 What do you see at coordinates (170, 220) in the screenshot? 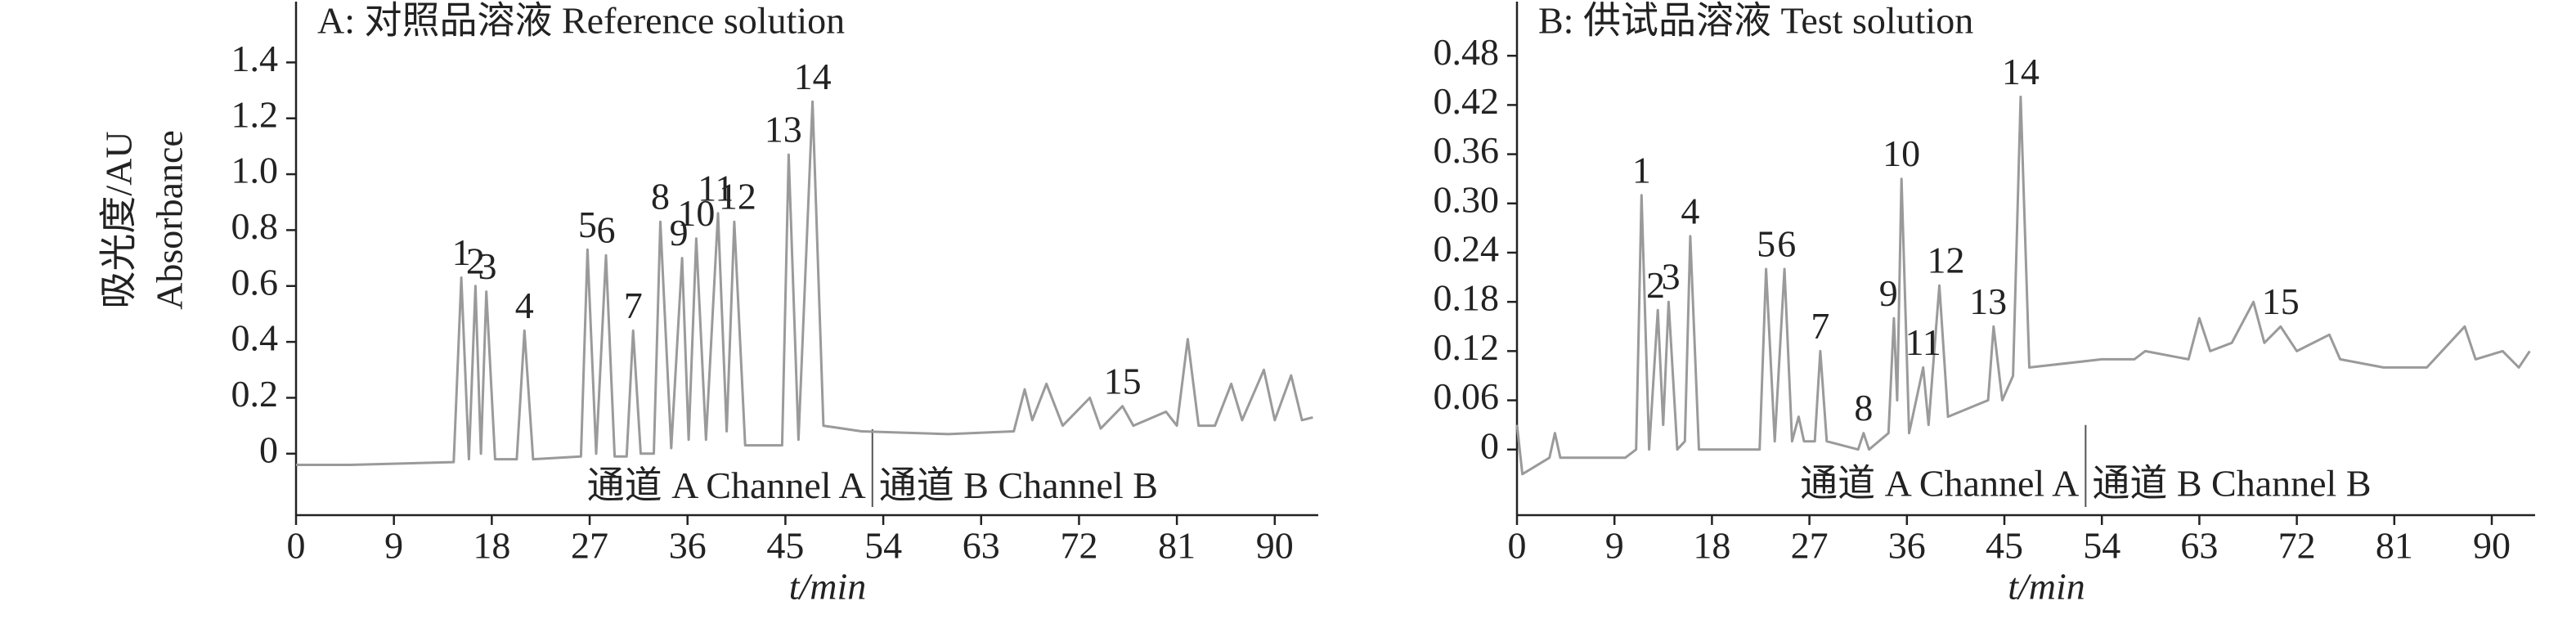
I see `y-axis-label: Absorbance` at bounding box center [170, 220].